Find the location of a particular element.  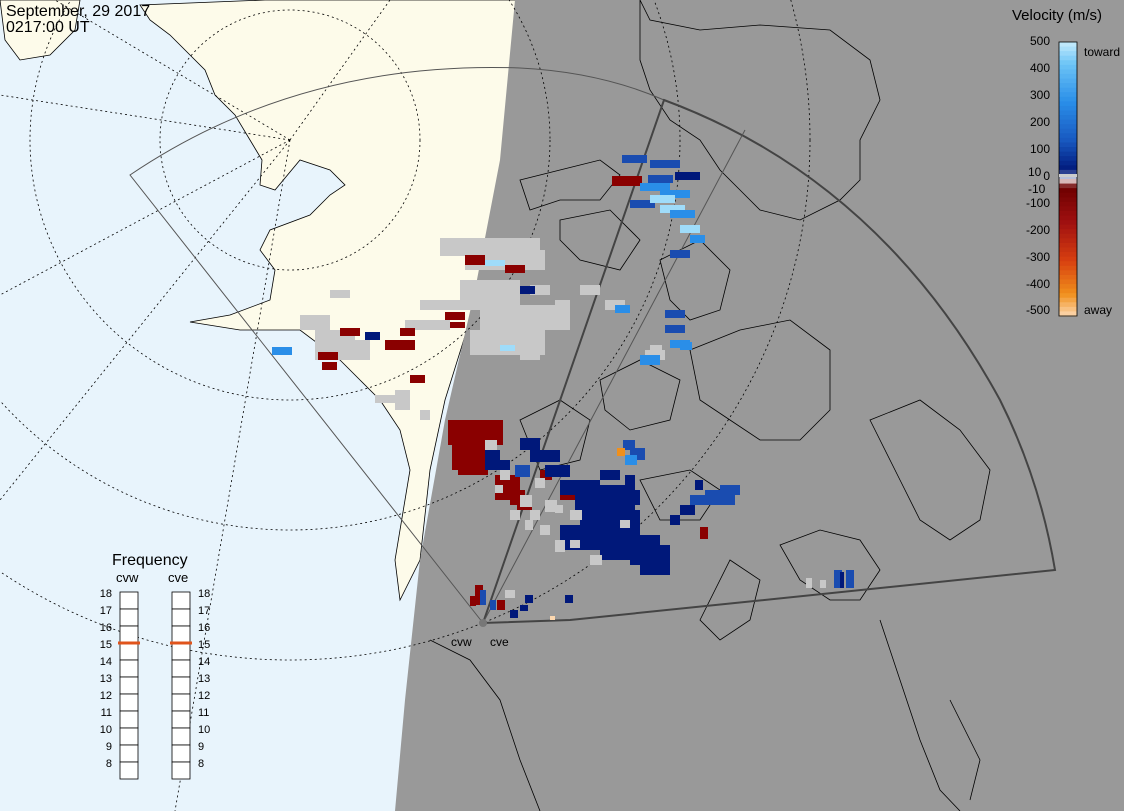

arctic-island is located at coordinates (40, 30).